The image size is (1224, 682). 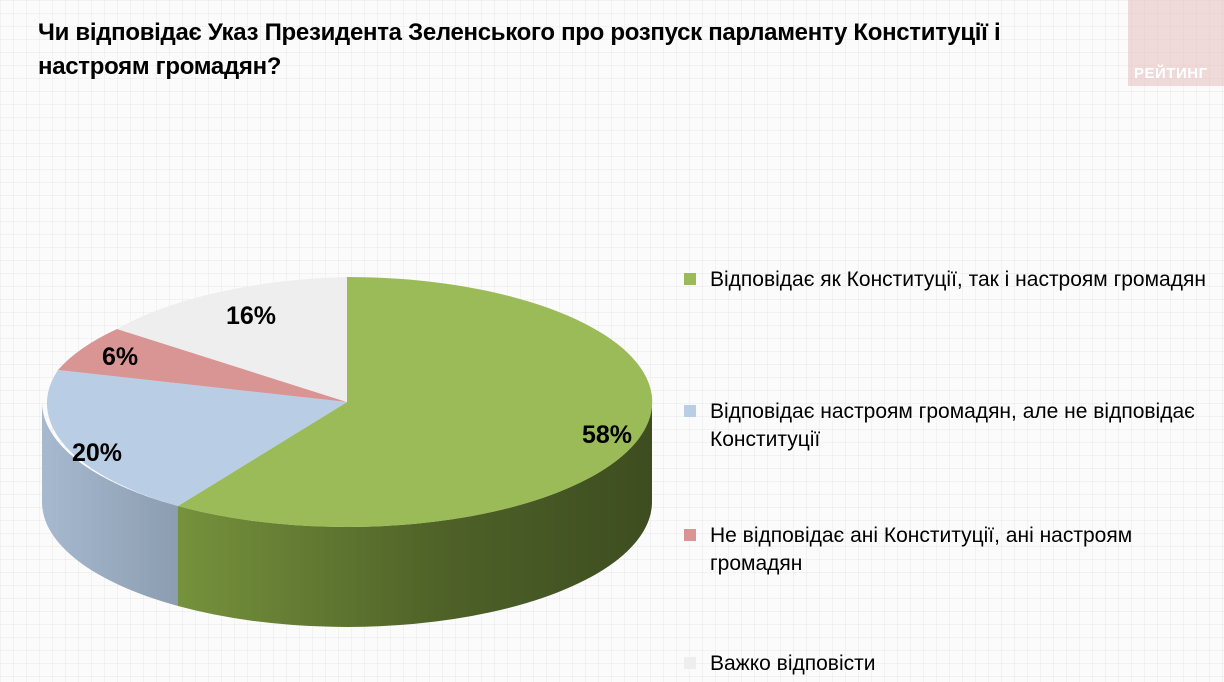 What do you see at coordinates (690, 411) in the screenshot?
I see `legend-swatch-blue-icon` at bounding box center [690, 411].